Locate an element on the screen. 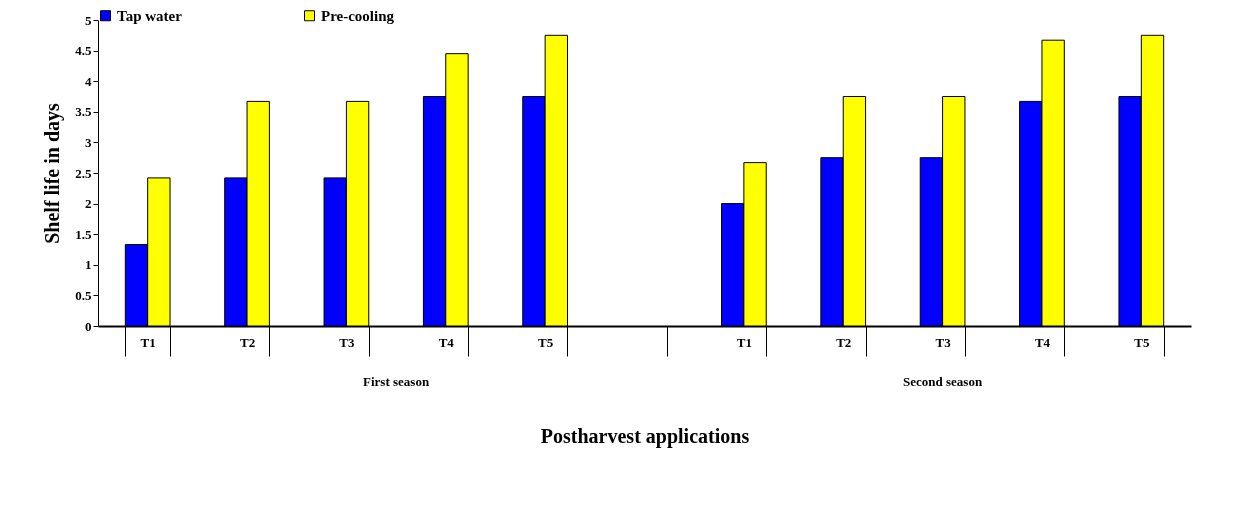 The width and height of the screenshot is (1238, 519). legend-label: Tap water is located at coordinates (150, 15).